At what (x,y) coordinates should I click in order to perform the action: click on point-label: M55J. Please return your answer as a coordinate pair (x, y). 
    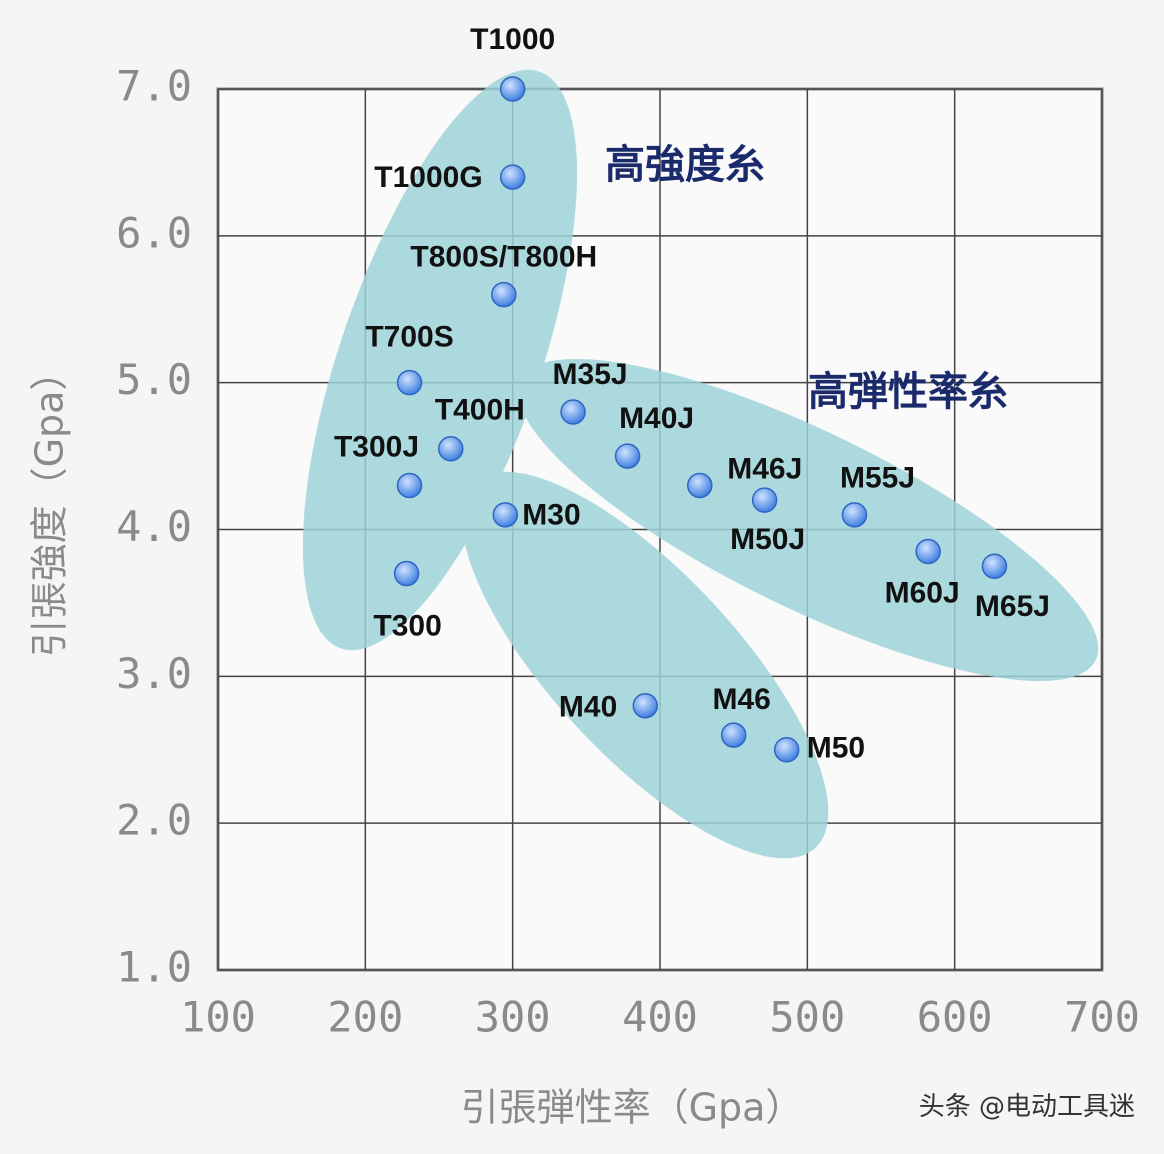
    Looking at the image, I should click on (877, 478).